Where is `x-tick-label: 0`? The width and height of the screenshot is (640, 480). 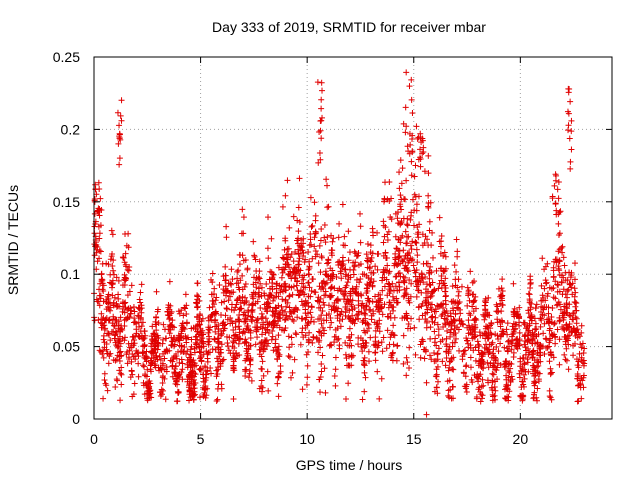
x-tick-label: 0 is located at coordinates (94, 439).